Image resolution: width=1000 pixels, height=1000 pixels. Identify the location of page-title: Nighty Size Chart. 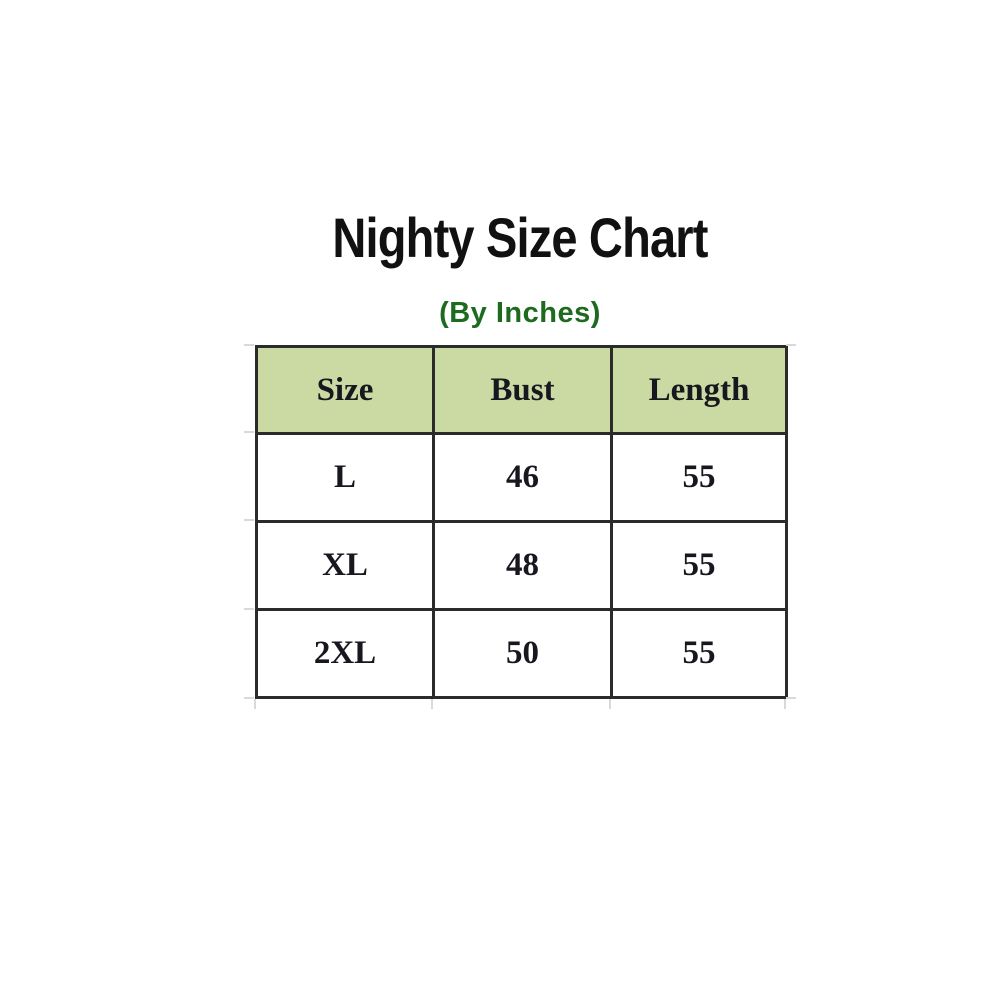
(520, 237).